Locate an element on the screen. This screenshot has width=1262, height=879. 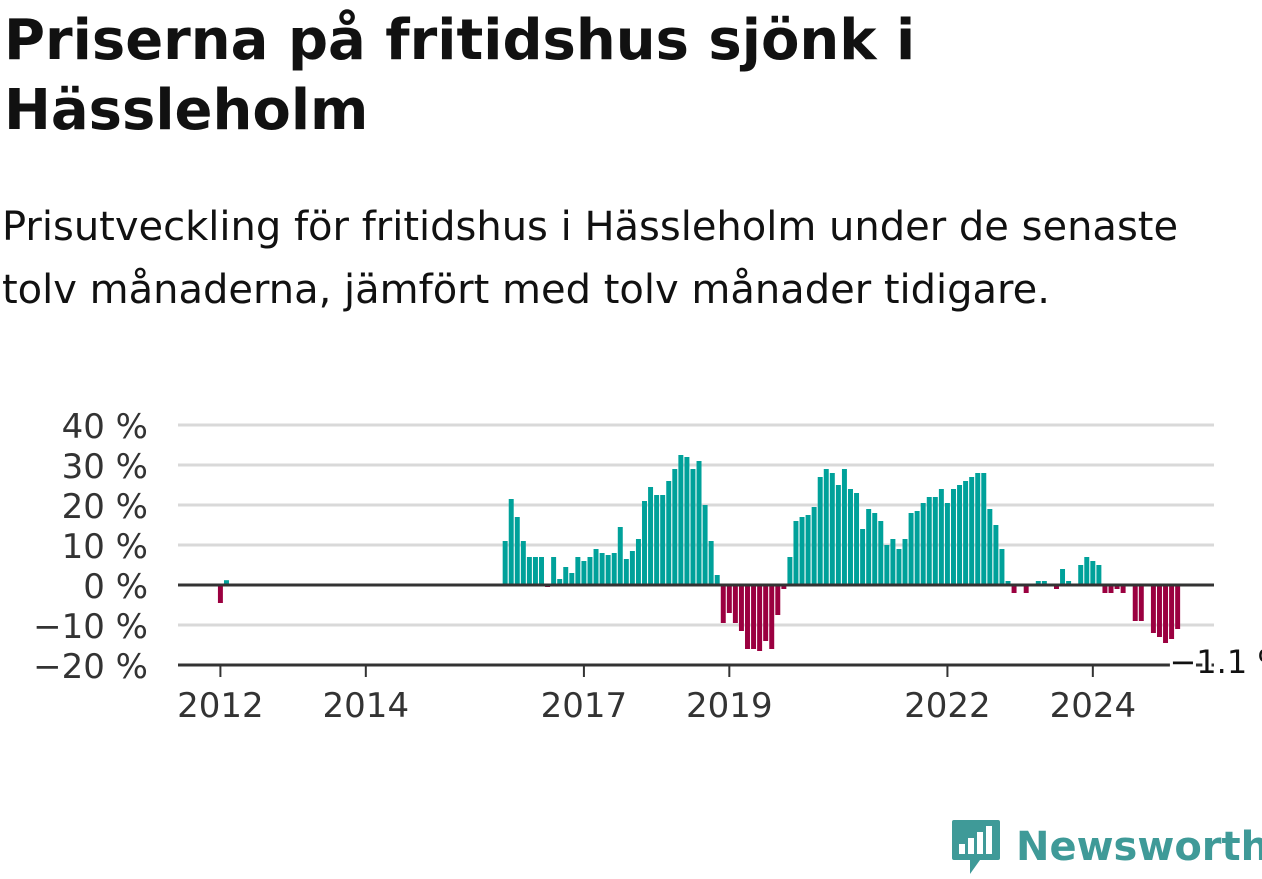
x-axis: 2012 2014 2017 2019 2022 2024 is located at coordinates (695, 694).